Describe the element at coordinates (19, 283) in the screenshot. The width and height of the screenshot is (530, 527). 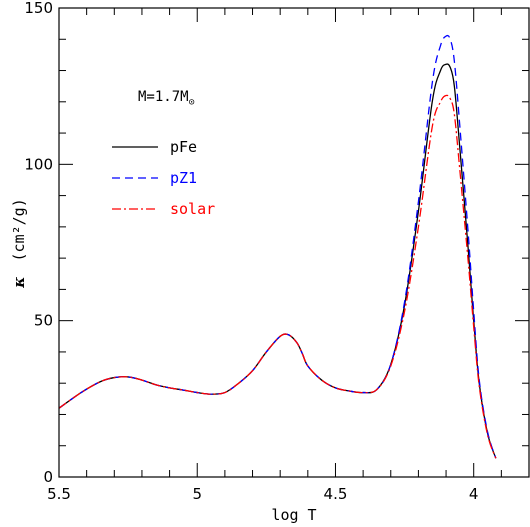
I see `y-axis-symbol: κ` at that location.